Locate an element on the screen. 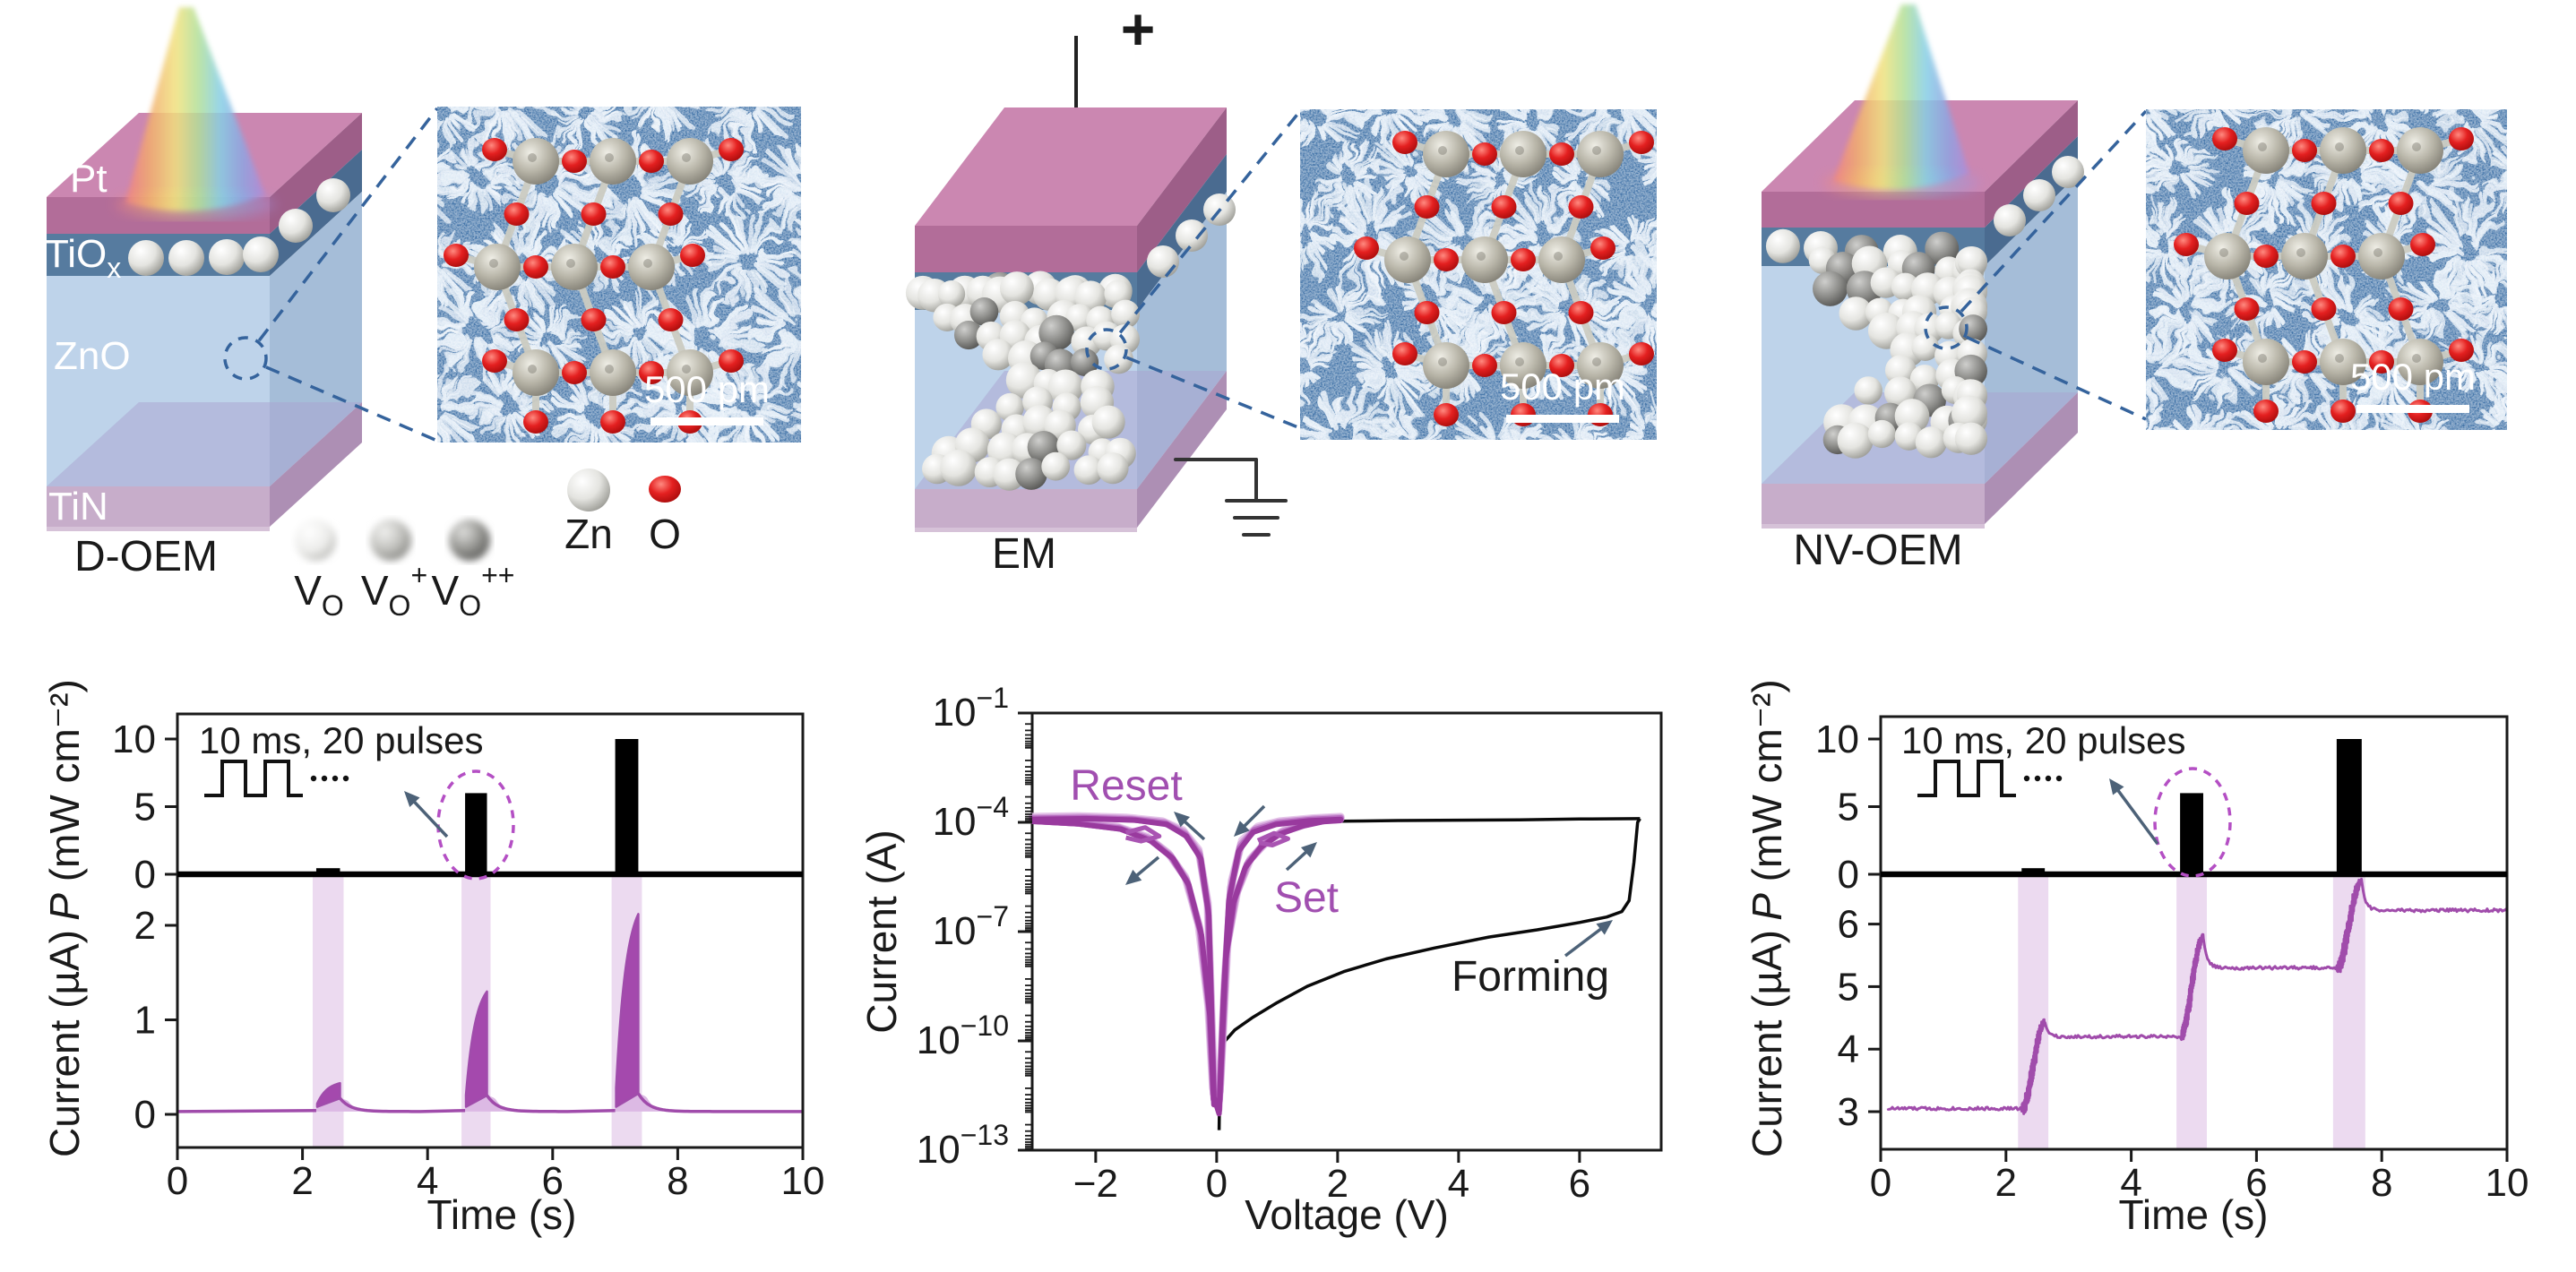 The width and height of the screenshot is (2576, 1272). d-oem-tem-image: 500 pm is located at coordinates (619, 275).